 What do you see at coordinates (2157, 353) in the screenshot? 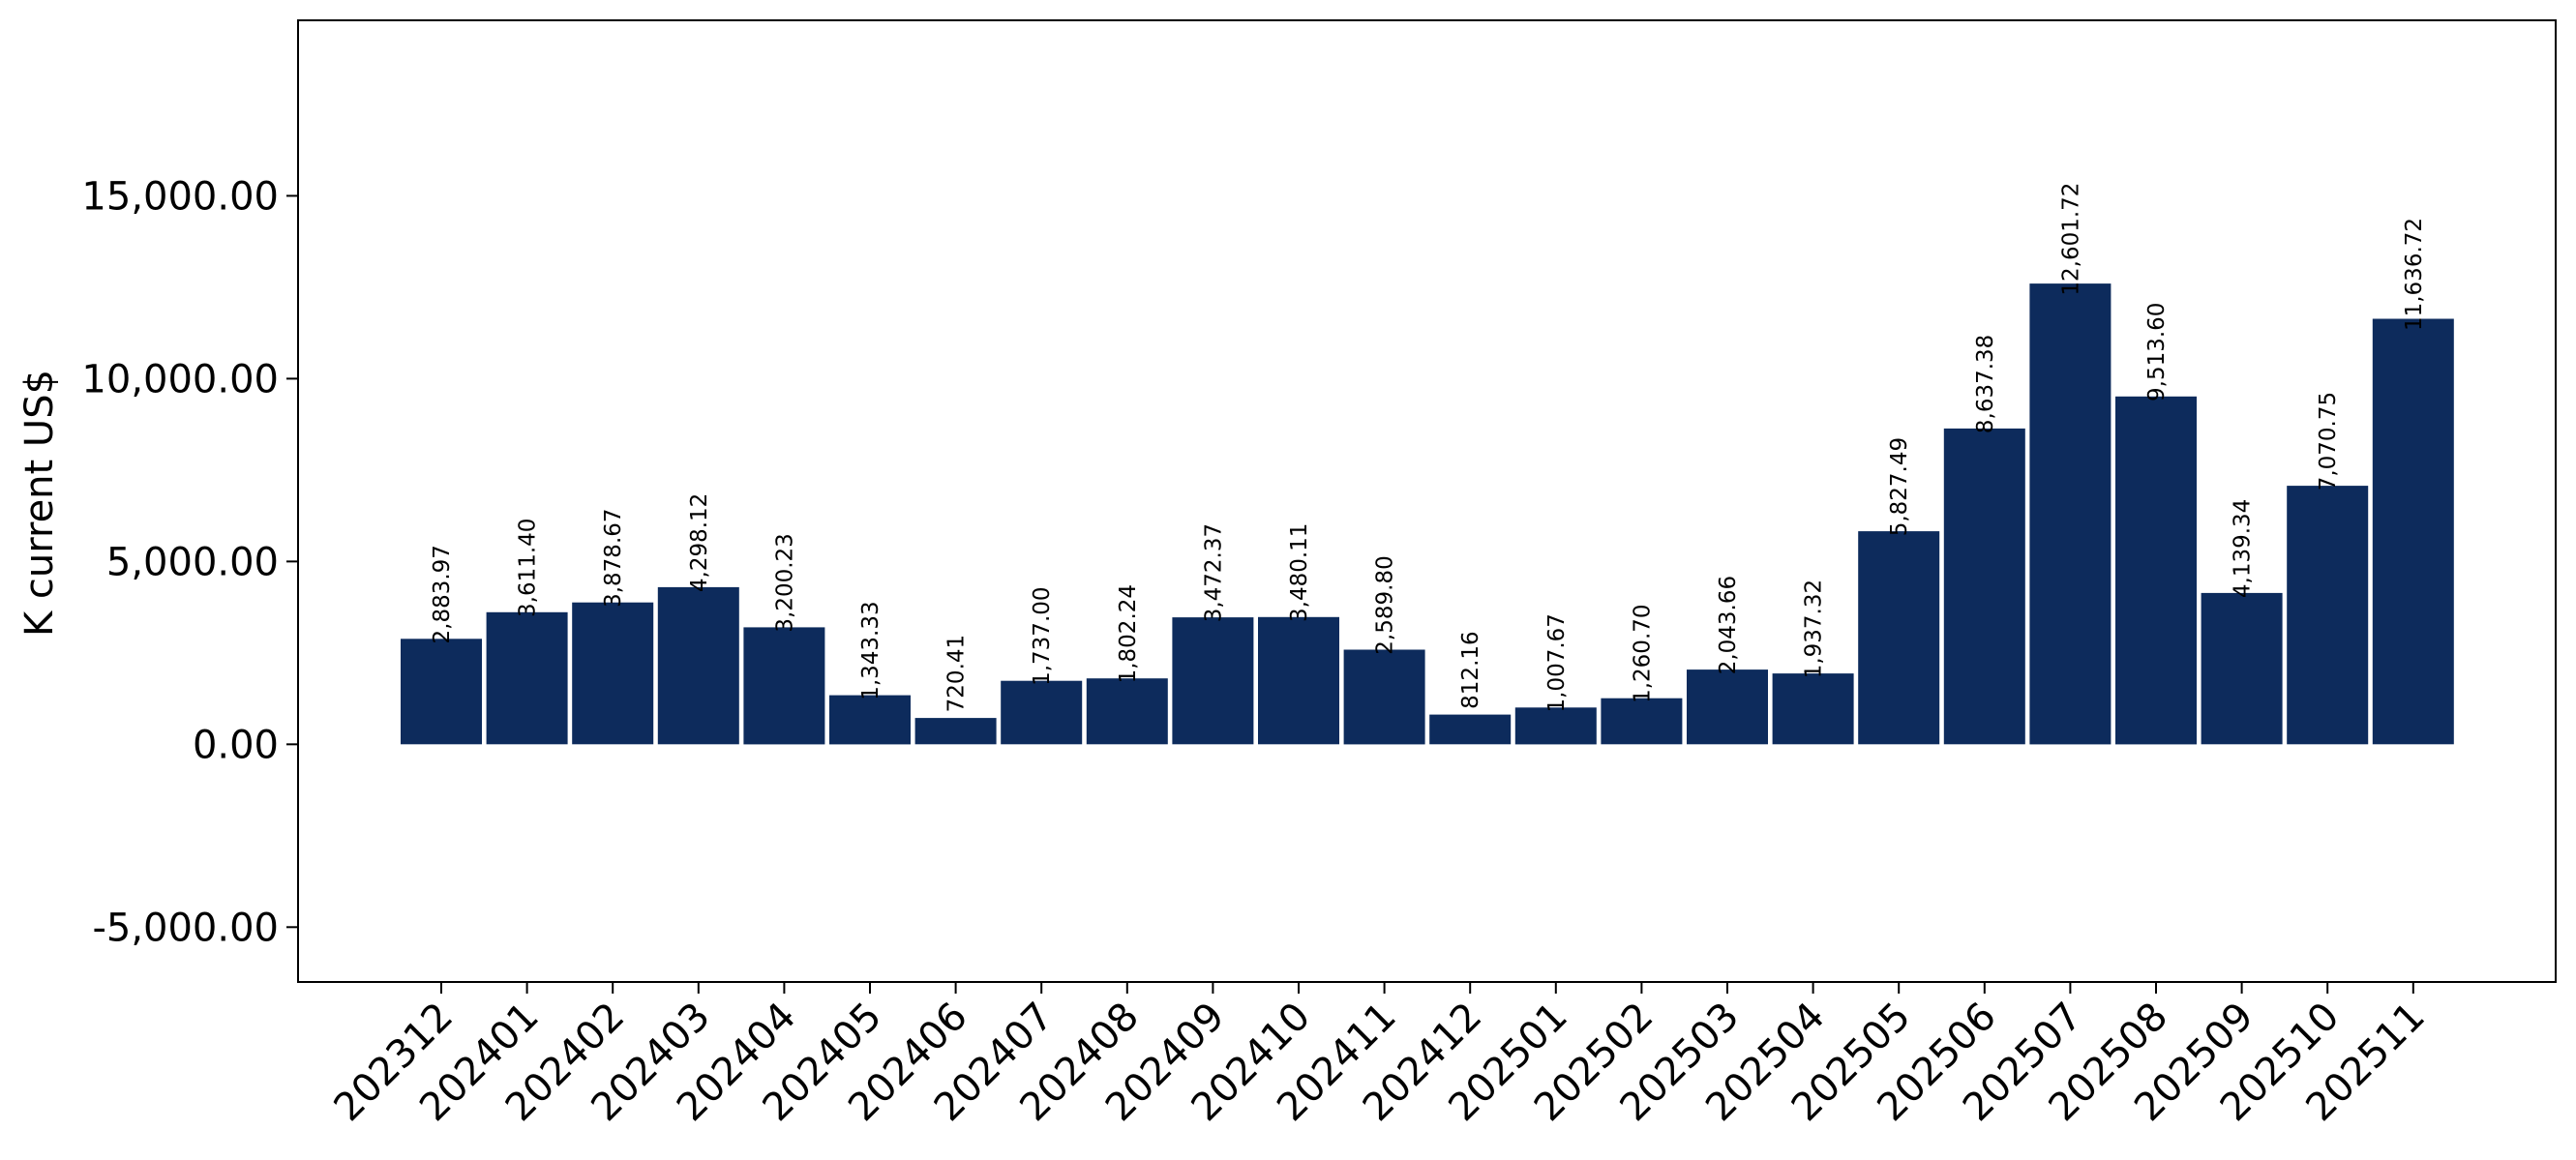
I see `data-label-202508: 9,513.60` at bounding box center [2157, 353].